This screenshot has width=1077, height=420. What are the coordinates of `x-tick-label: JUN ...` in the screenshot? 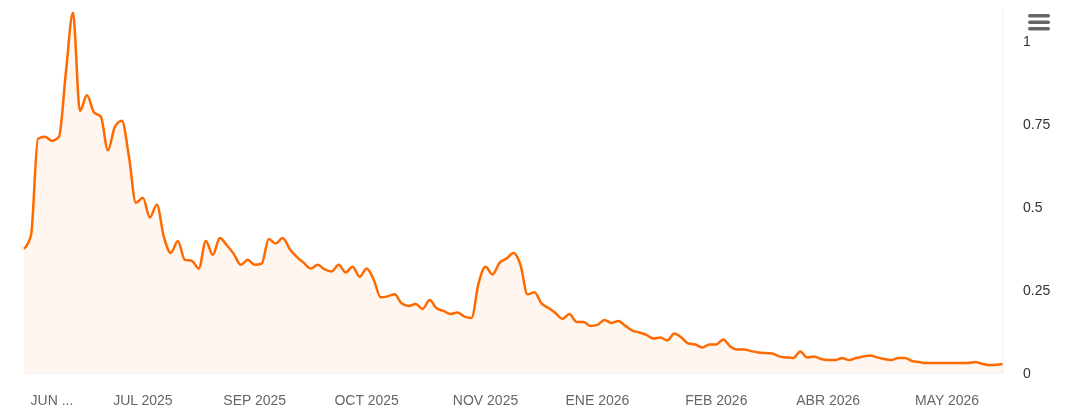 It's located at (52, 399).